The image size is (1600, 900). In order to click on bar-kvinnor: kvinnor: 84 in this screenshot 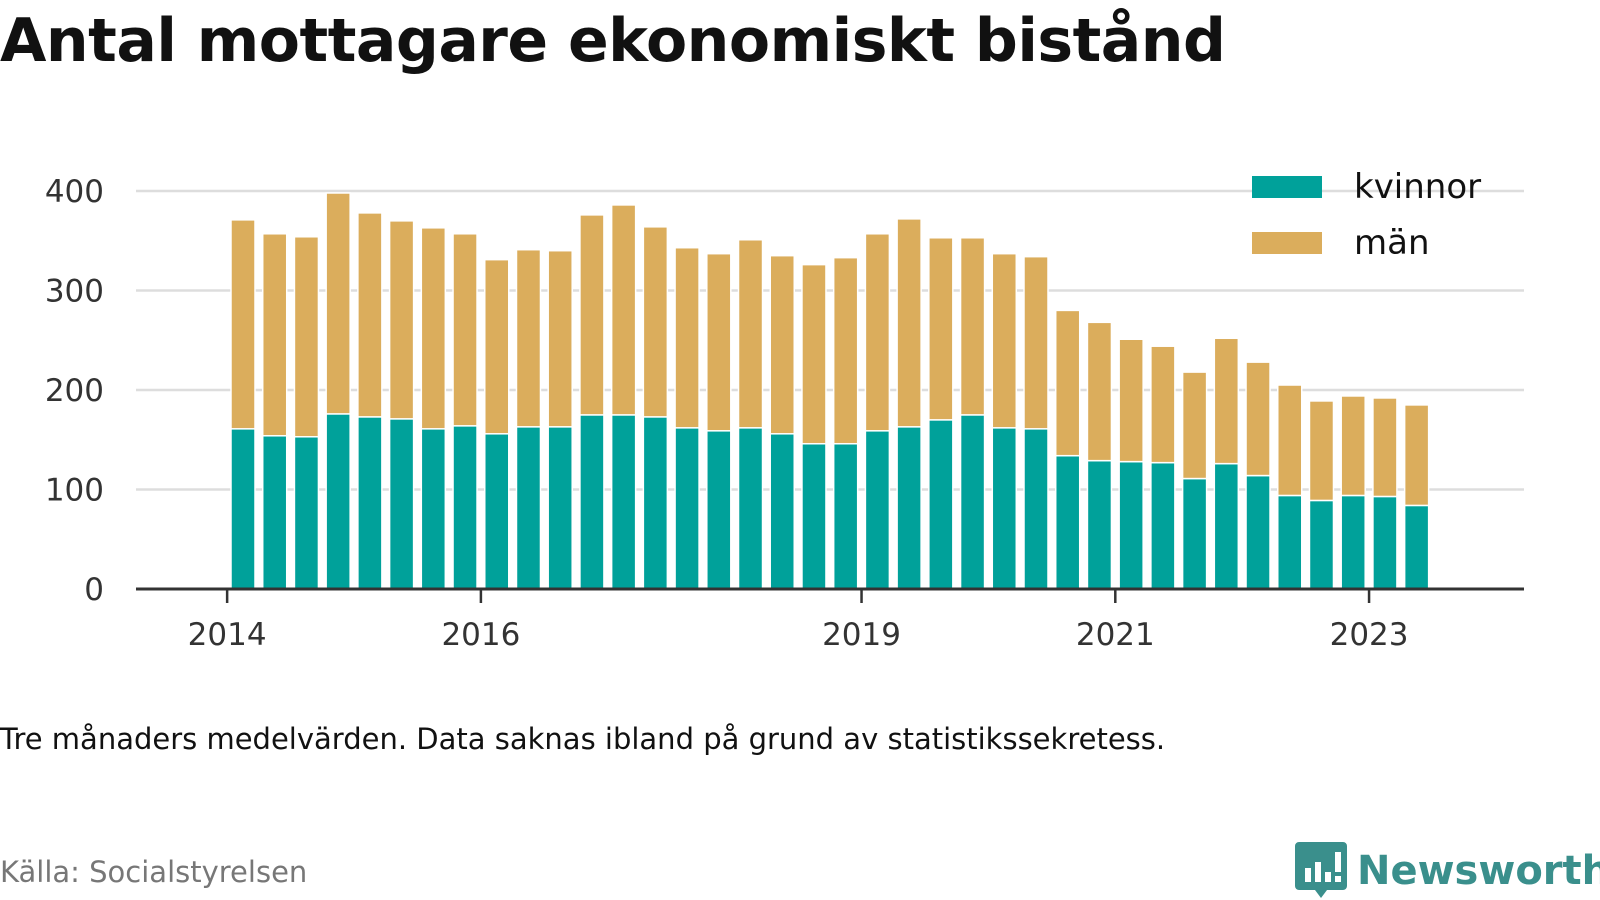, I will do `click(1416, 547)`.